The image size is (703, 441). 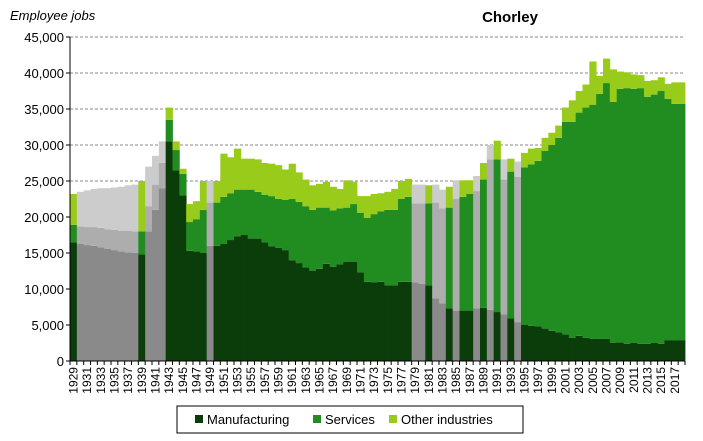 What do you see at coordinates (634, 380) in the screenshot?
I see `x-tick-label: 2011` at bounding box center [634, 380].